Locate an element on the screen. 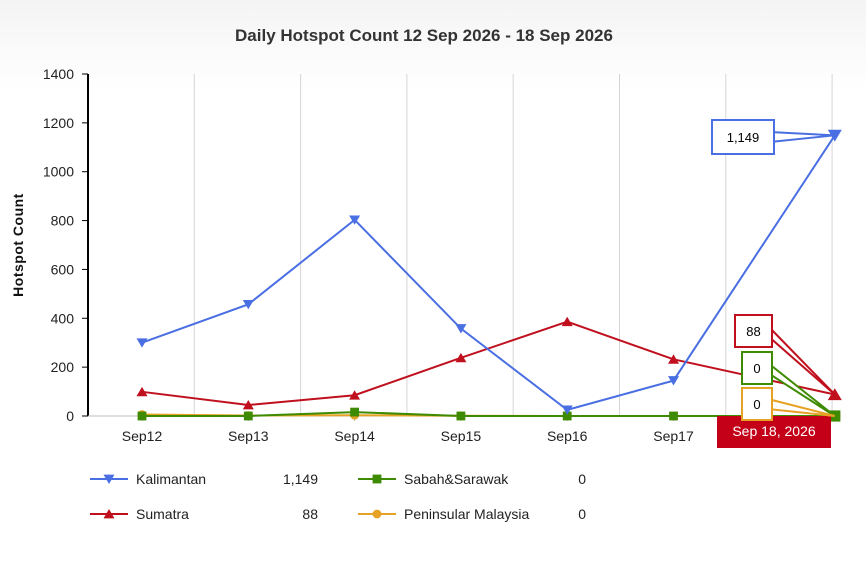 This screenshot has width=866, height=566. series-line is located at coordinates (488, 363).